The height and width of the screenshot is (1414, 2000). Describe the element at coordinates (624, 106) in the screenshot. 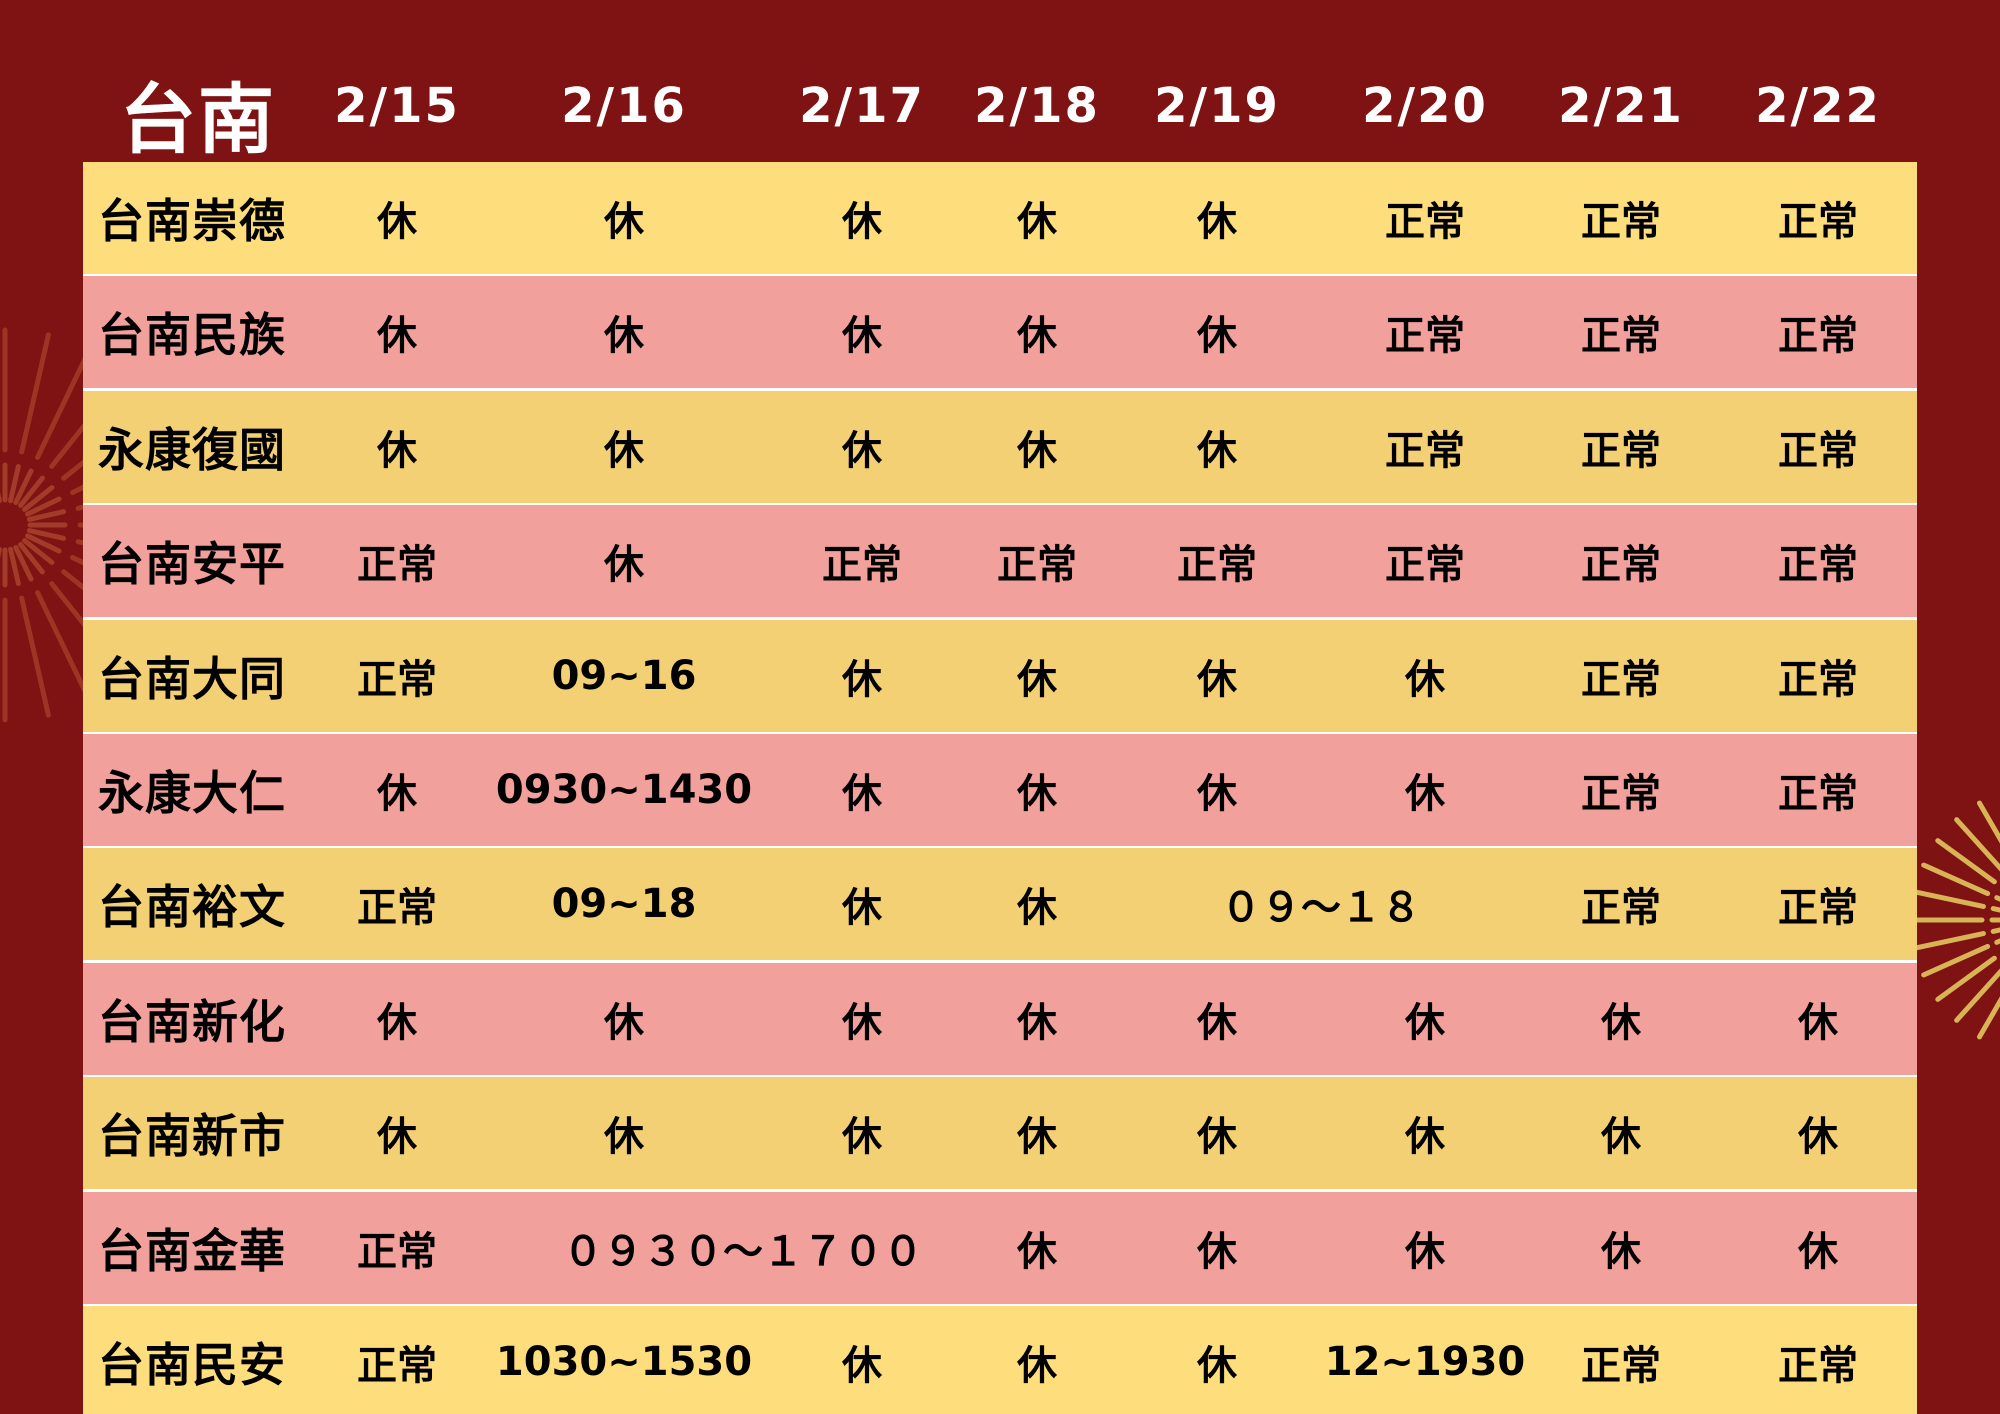

I see `date-header: 2/16` at that location.